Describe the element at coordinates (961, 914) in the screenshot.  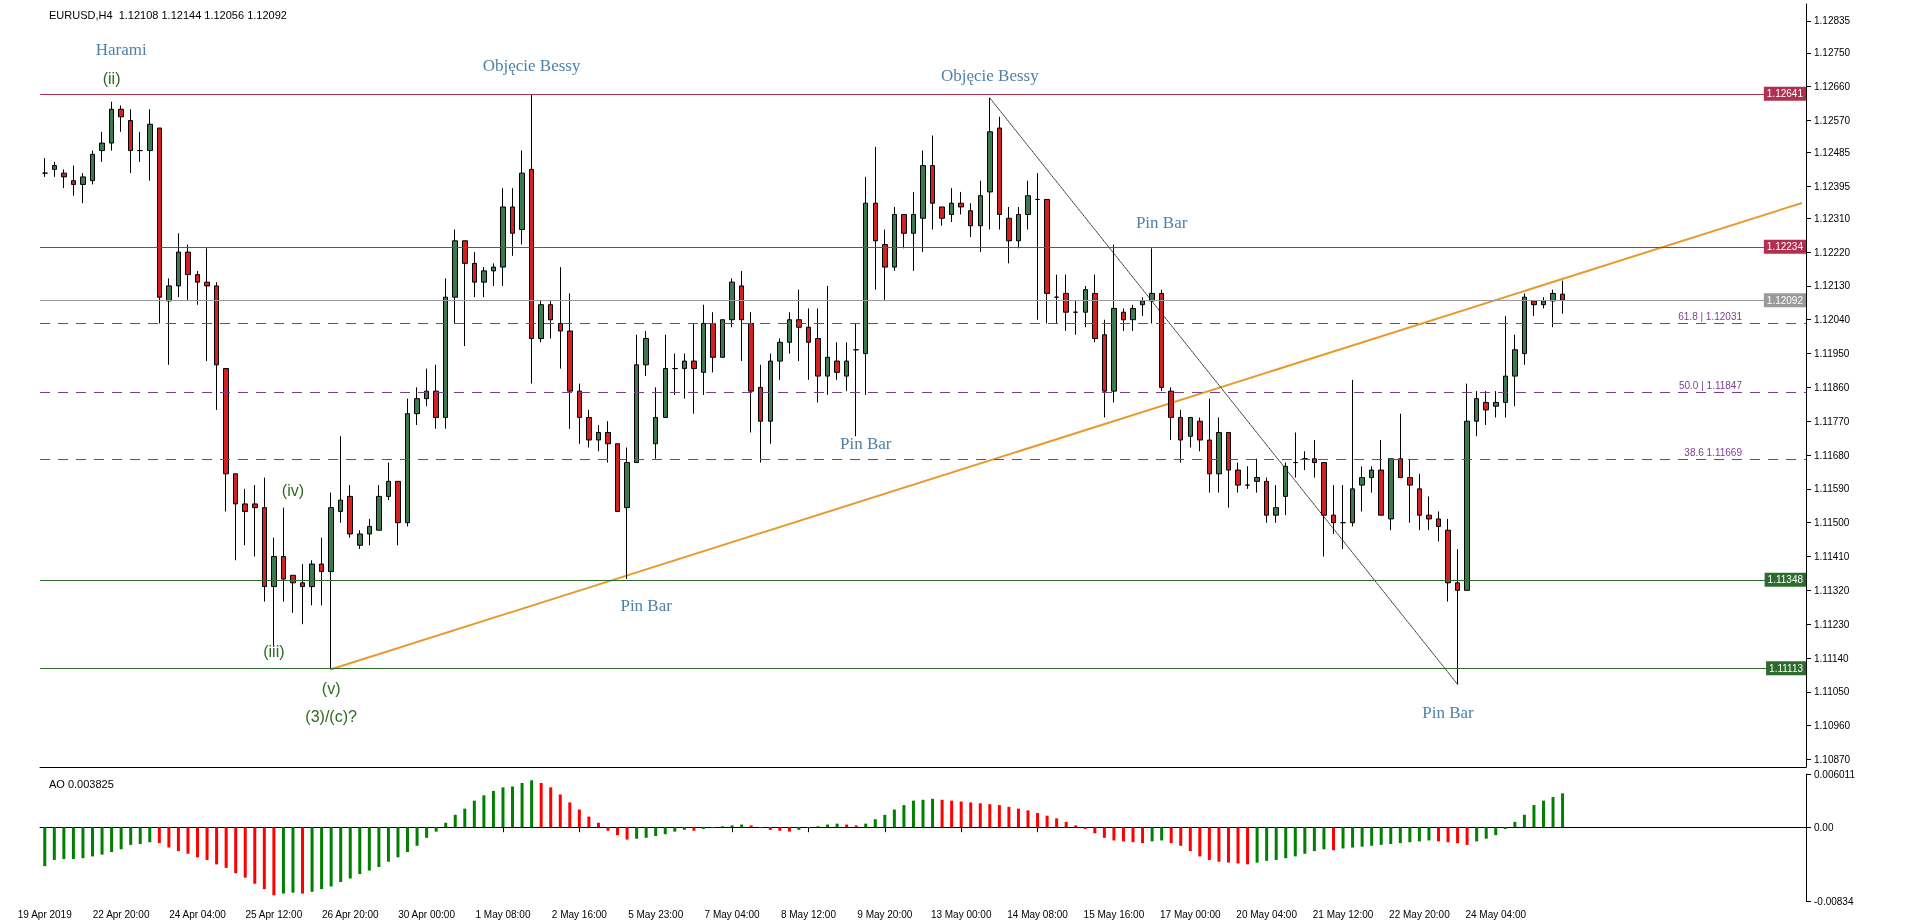
I see `x-tick-label: 13 May 00:00` at that location.